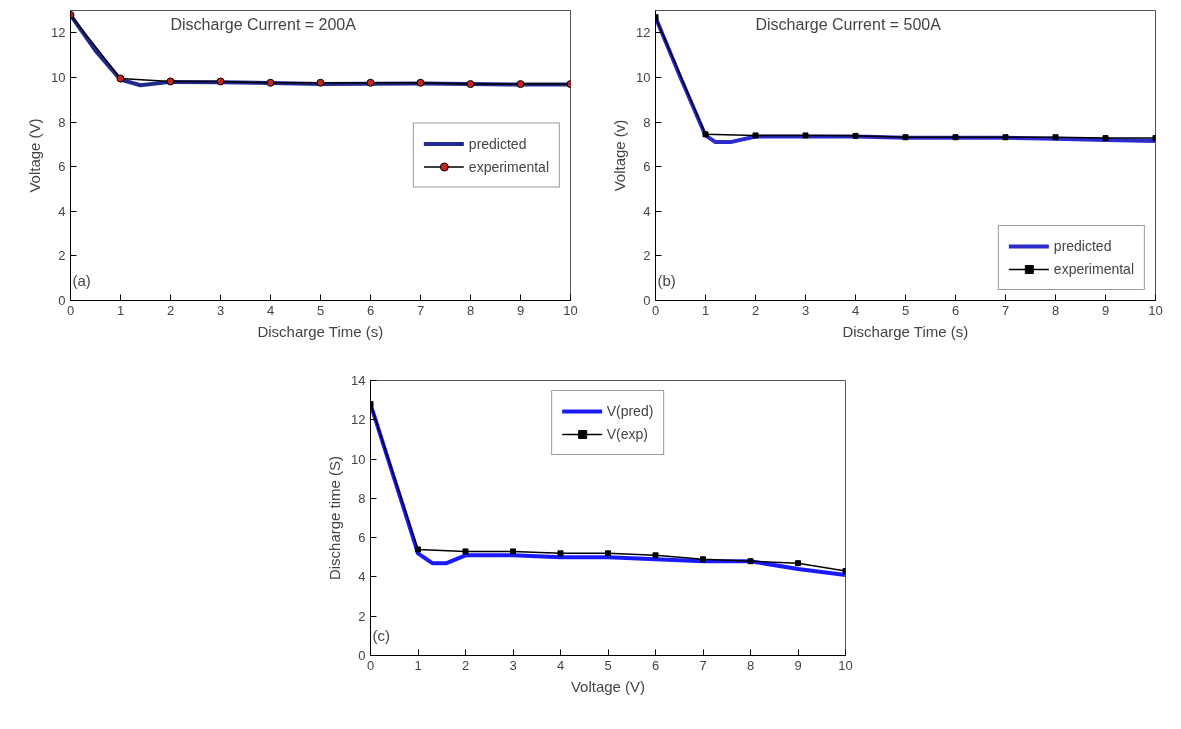 The image size is (1181, 729). I want to click on chart-title: Discharge Current = 200A, so click(263, 24).